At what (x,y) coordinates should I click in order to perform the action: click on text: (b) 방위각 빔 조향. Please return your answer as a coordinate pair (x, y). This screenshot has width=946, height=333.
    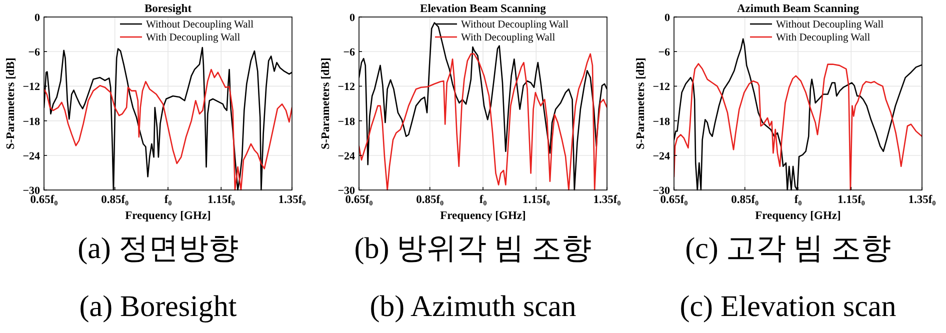
    Looking at the image, I should click on (473, 248).